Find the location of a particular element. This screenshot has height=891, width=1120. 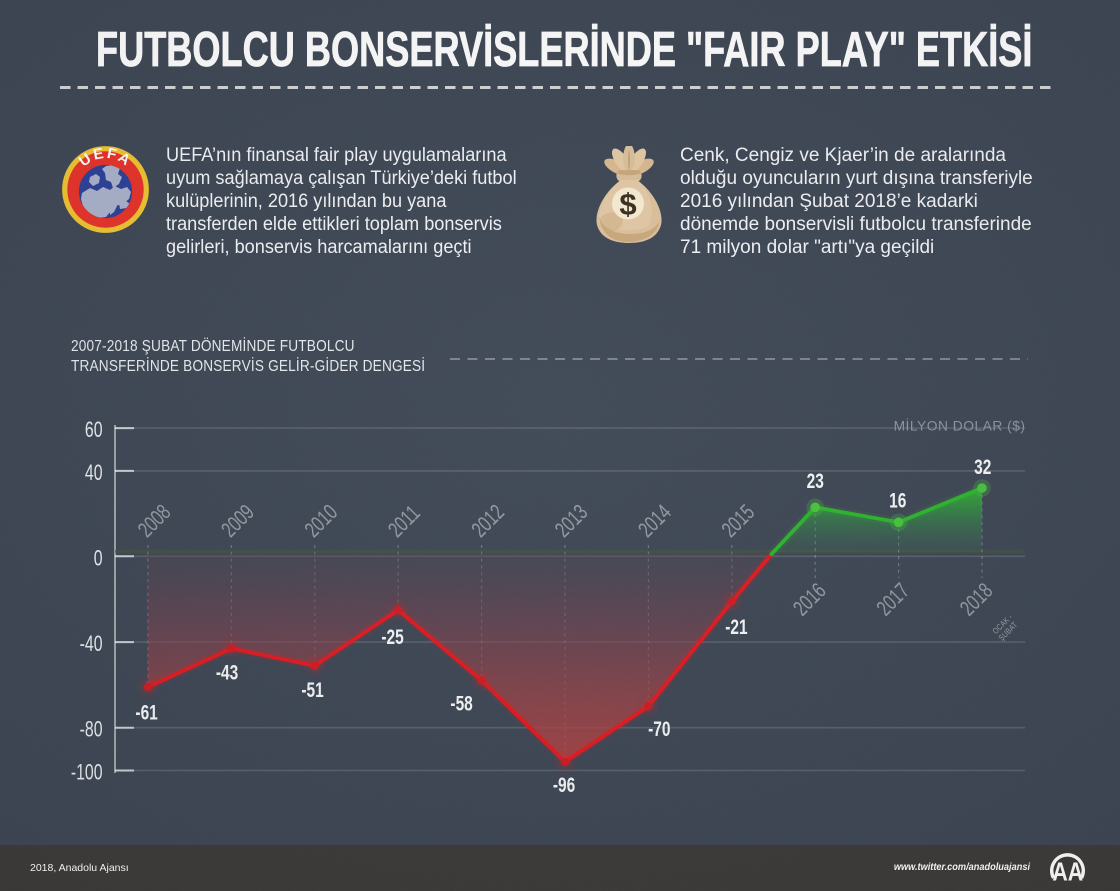

svg-text: 60 is located at coordinates (94, 431).